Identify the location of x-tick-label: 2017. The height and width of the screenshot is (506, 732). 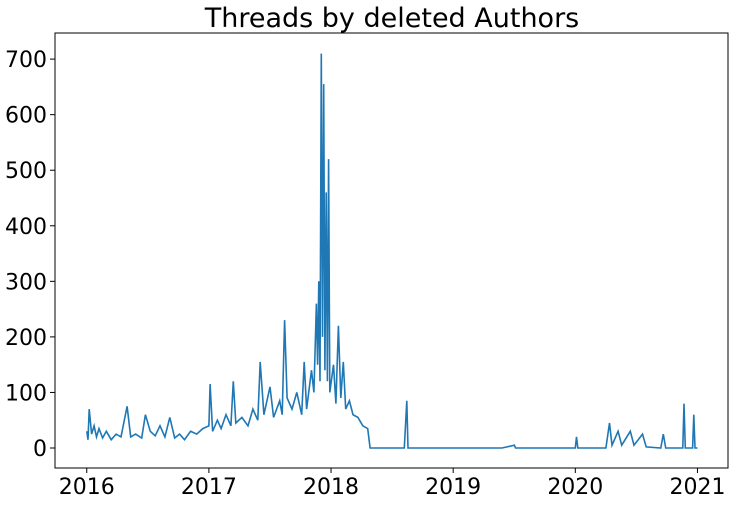
(209, 487).